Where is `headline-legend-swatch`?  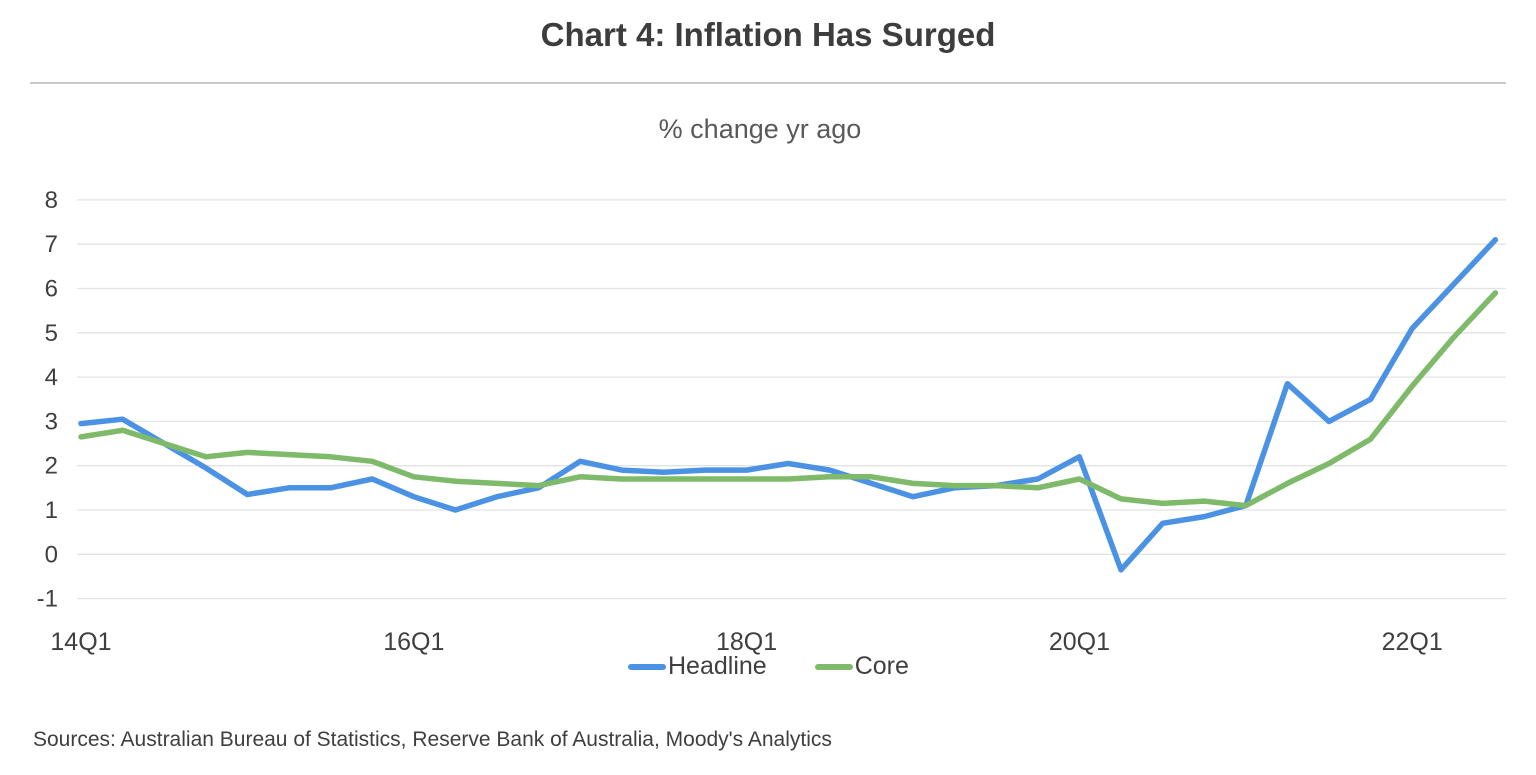
headline-legend-swatch is located at coordinates (647, 666).